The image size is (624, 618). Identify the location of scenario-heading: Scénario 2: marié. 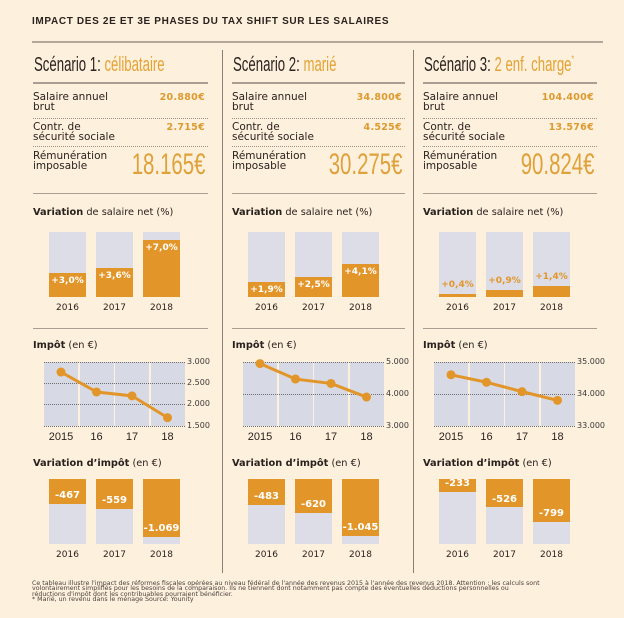
(311, 65).